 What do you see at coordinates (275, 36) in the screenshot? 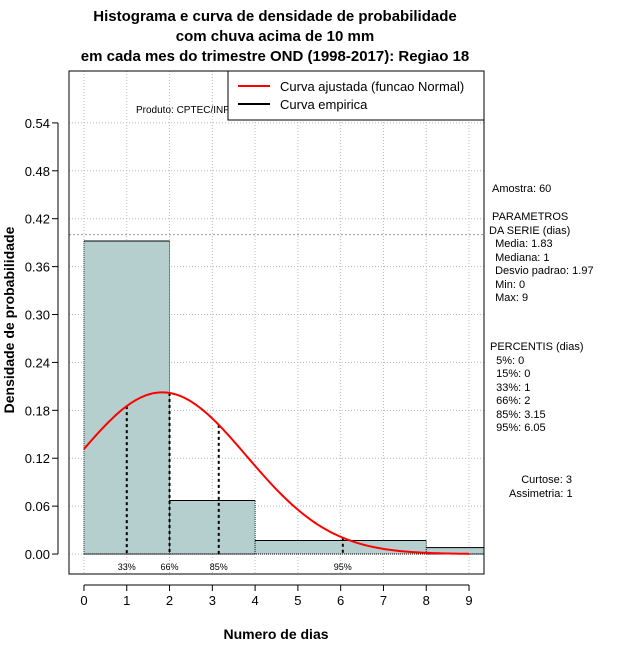
I see `chart-title-line-2: com chuva acima de 10 mm` at bounding box center [275, 36].